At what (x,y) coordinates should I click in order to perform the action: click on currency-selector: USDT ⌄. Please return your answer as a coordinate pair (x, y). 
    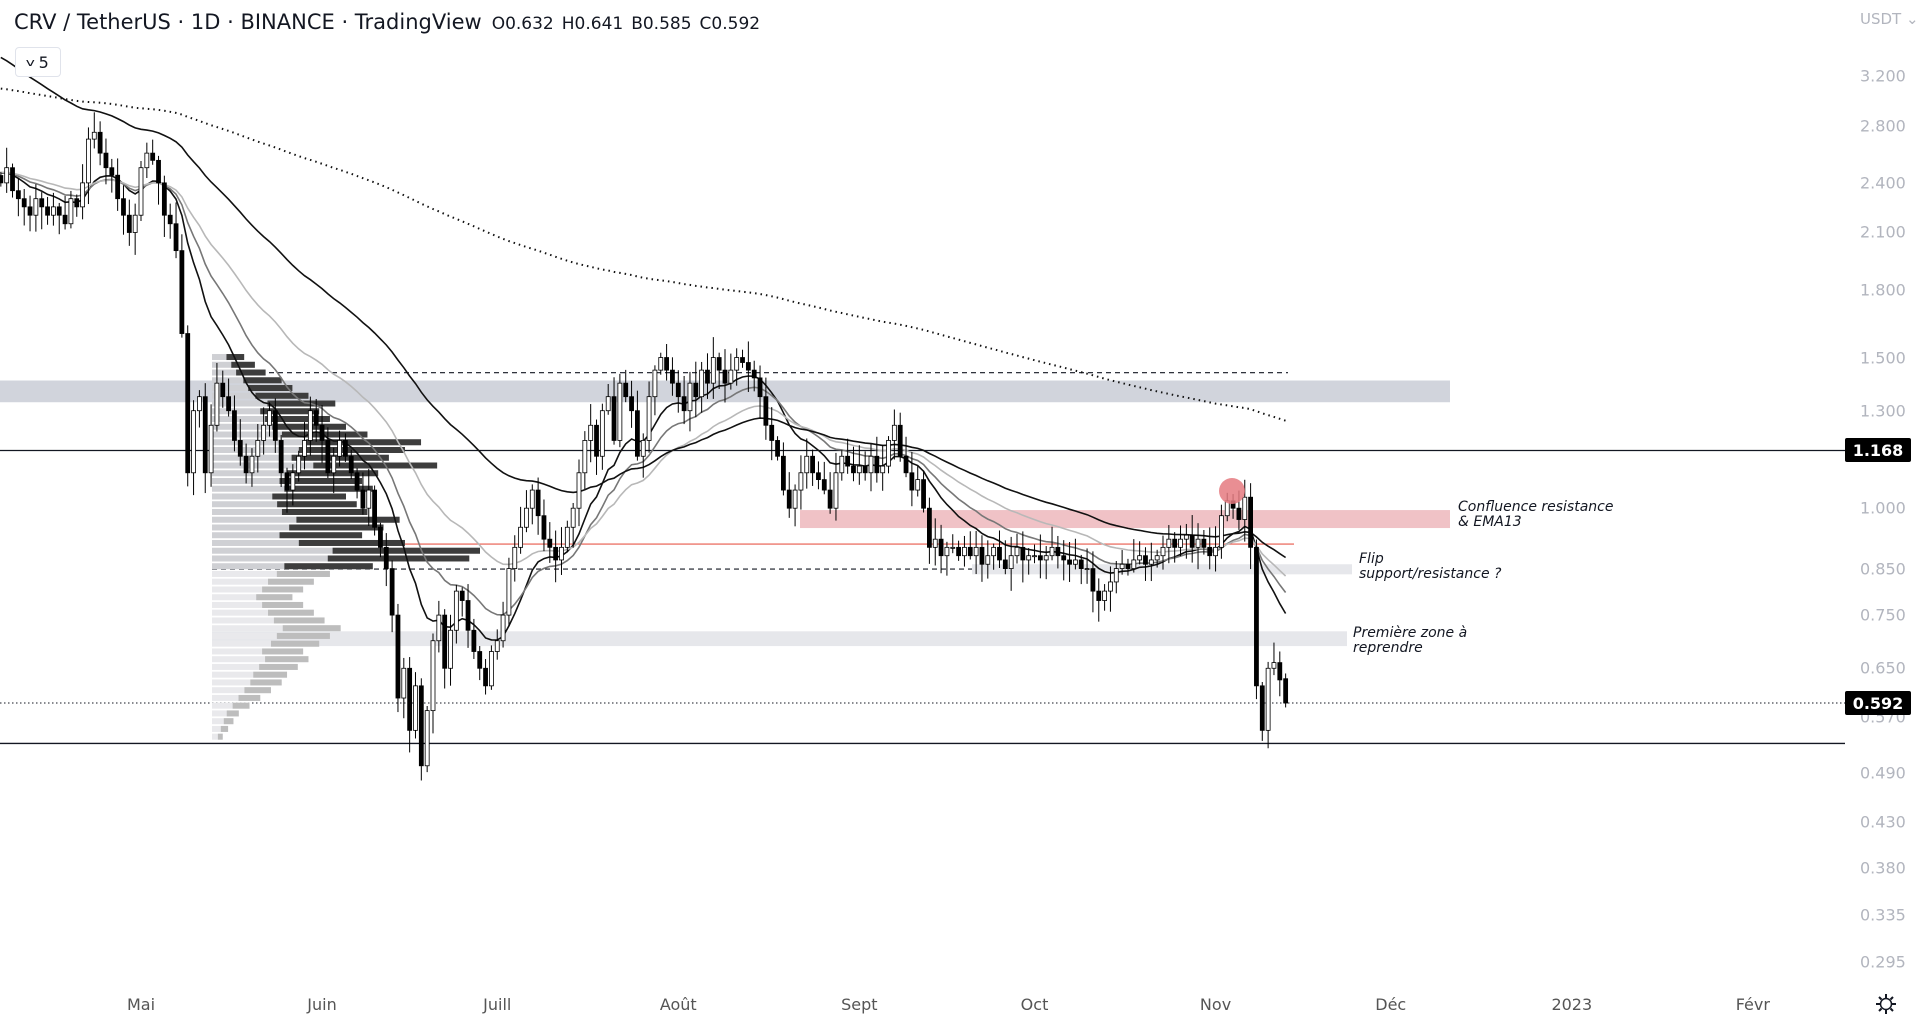
    Looking at the image, I should click on (1889, 19).